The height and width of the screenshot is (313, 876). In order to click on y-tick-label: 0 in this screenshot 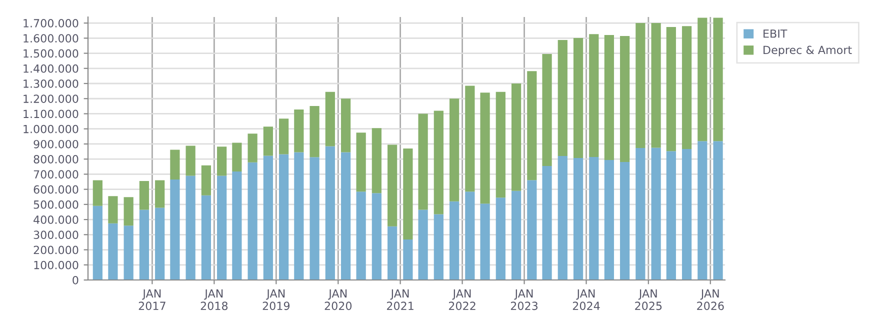, I will do `click(75, 280)`.